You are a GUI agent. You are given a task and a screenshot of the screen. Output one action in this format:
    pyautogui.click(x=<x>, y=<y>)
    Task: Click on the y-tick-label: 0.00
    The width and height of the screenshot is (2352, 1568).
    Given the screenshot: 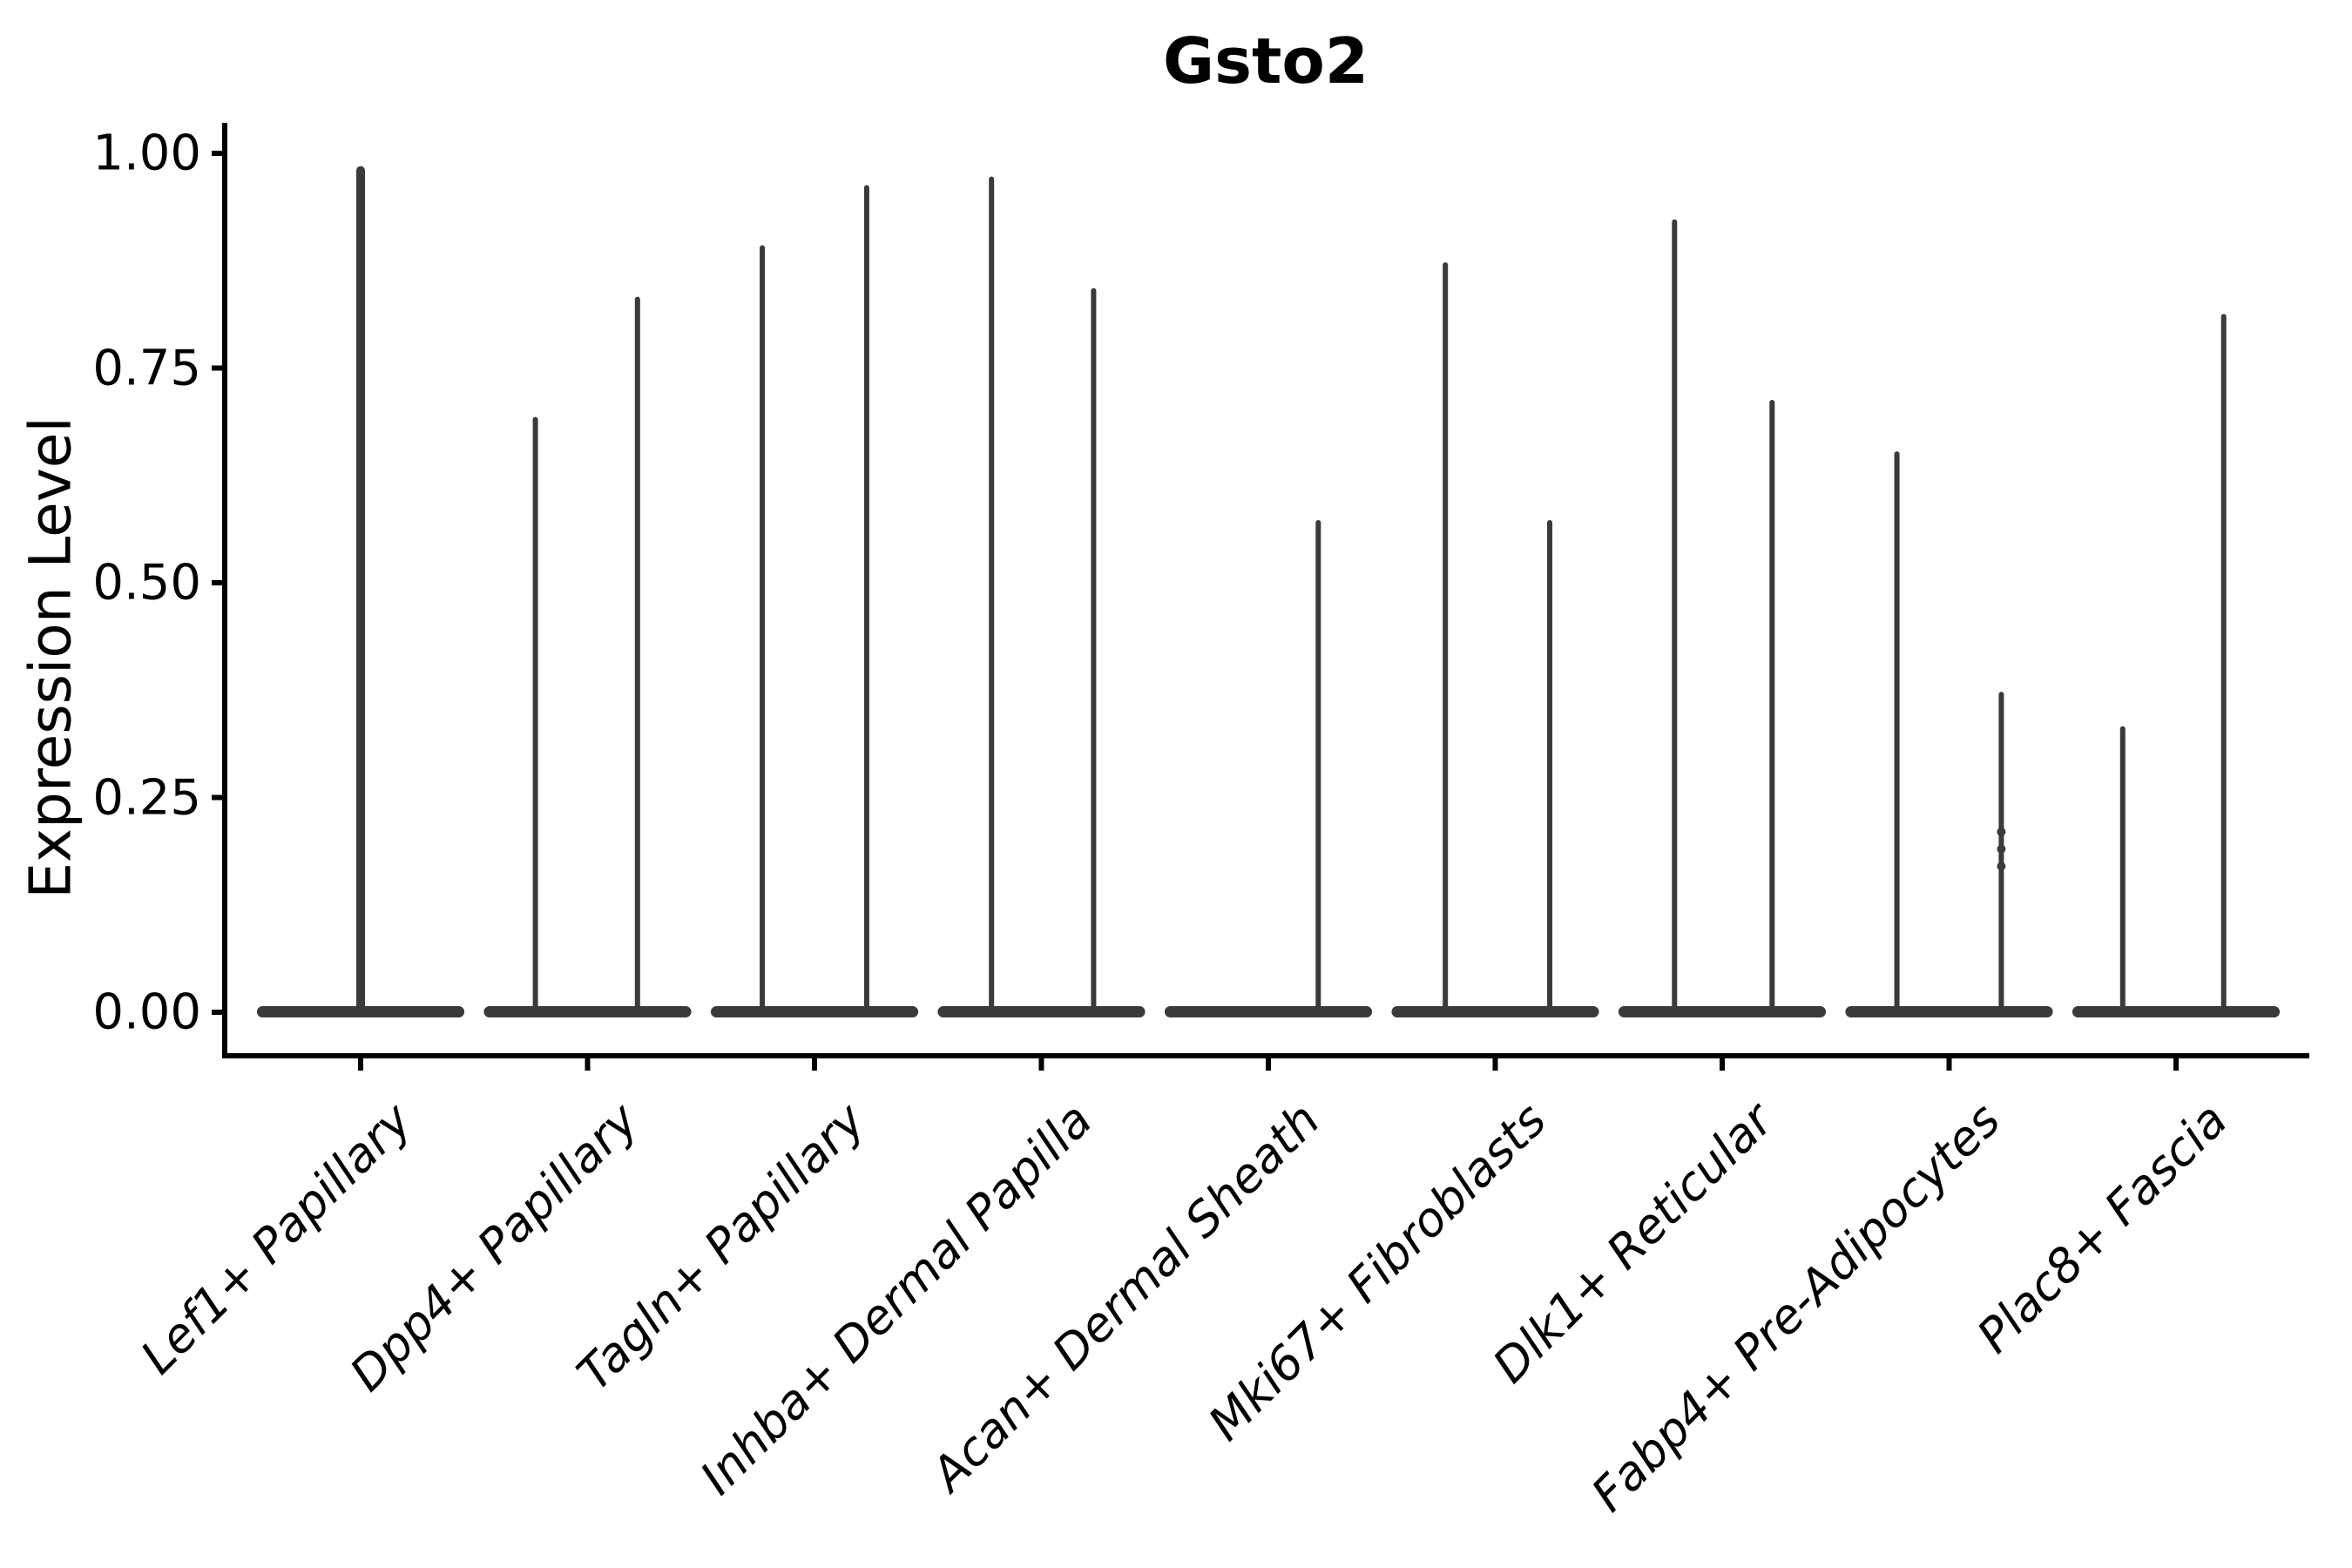 What is the action you would take?
    pyautogui.click(x=146, y=1012)
    